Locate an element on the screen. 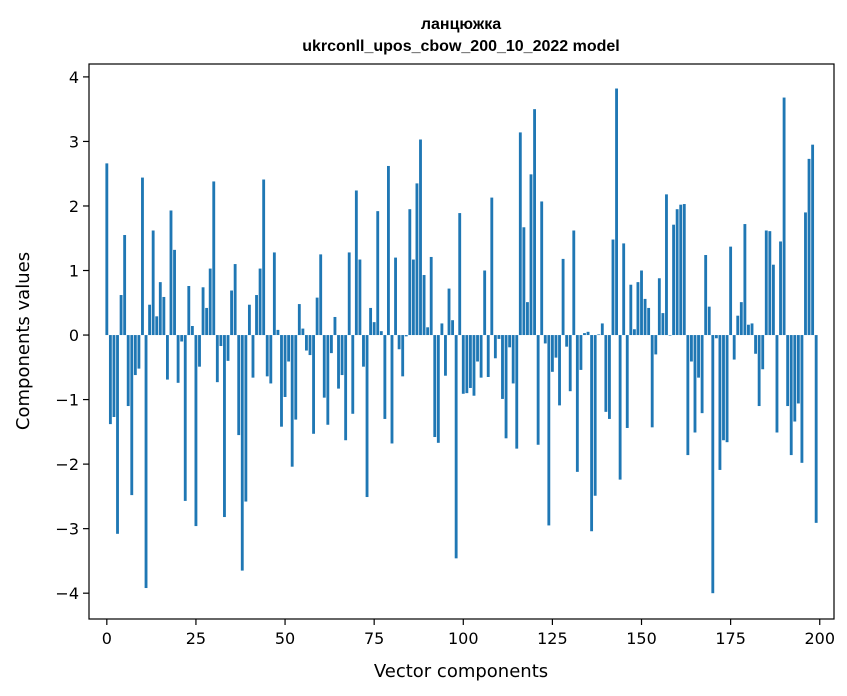 The height and width of the screenshot is (696, 847). x-tick-label-0: 0 is located at coordinates (107, 638).